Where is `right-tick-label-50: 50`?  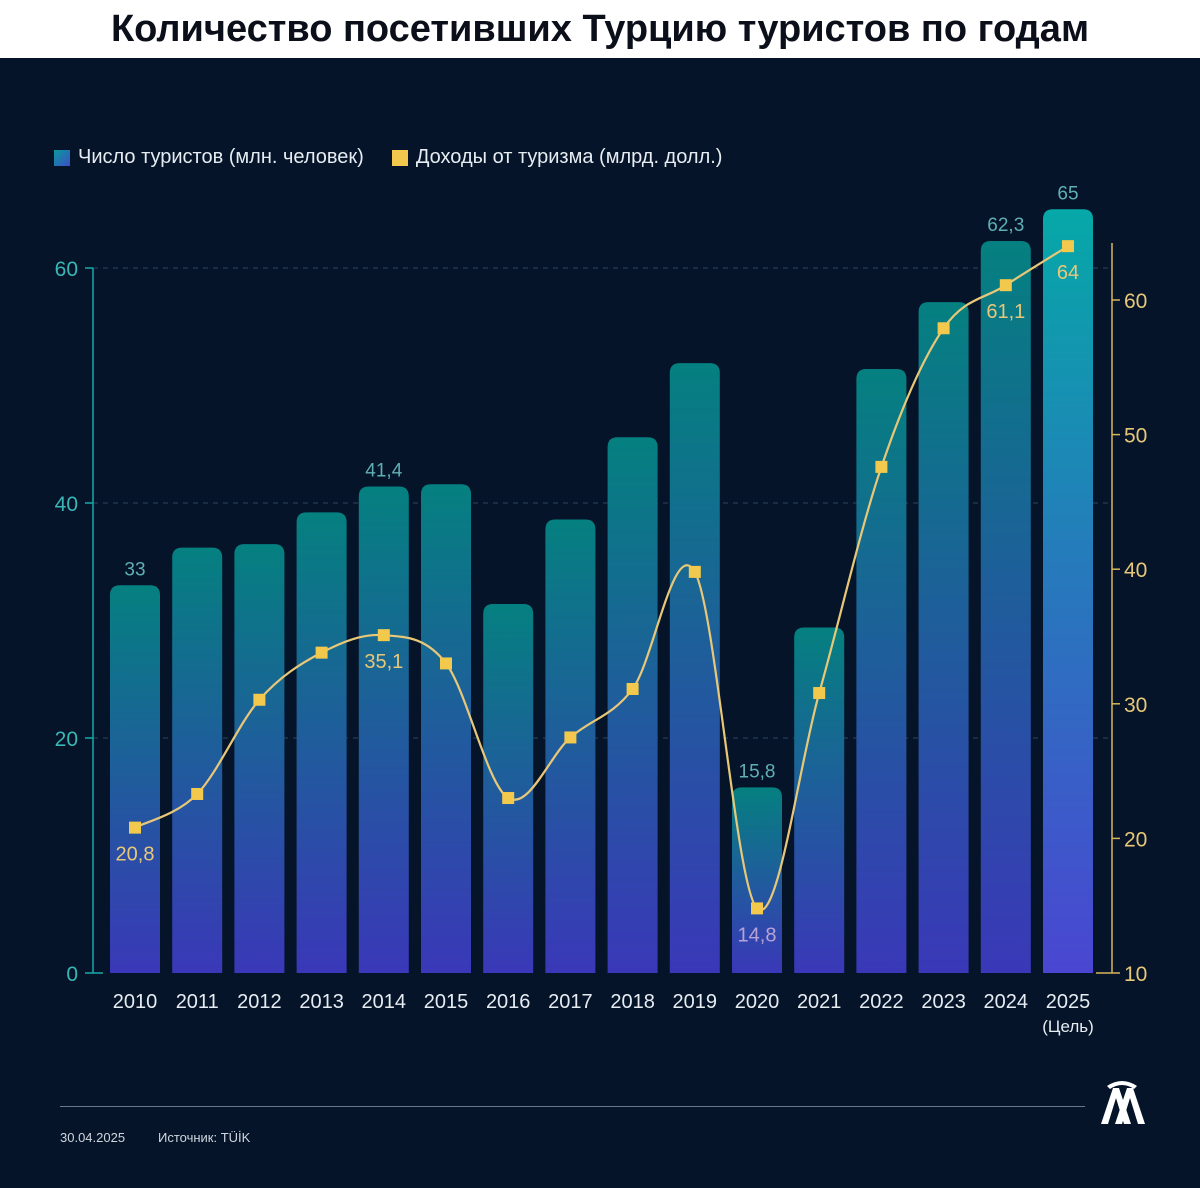 right-tick-label-50: 50 is located at coordinates (1135, 436).